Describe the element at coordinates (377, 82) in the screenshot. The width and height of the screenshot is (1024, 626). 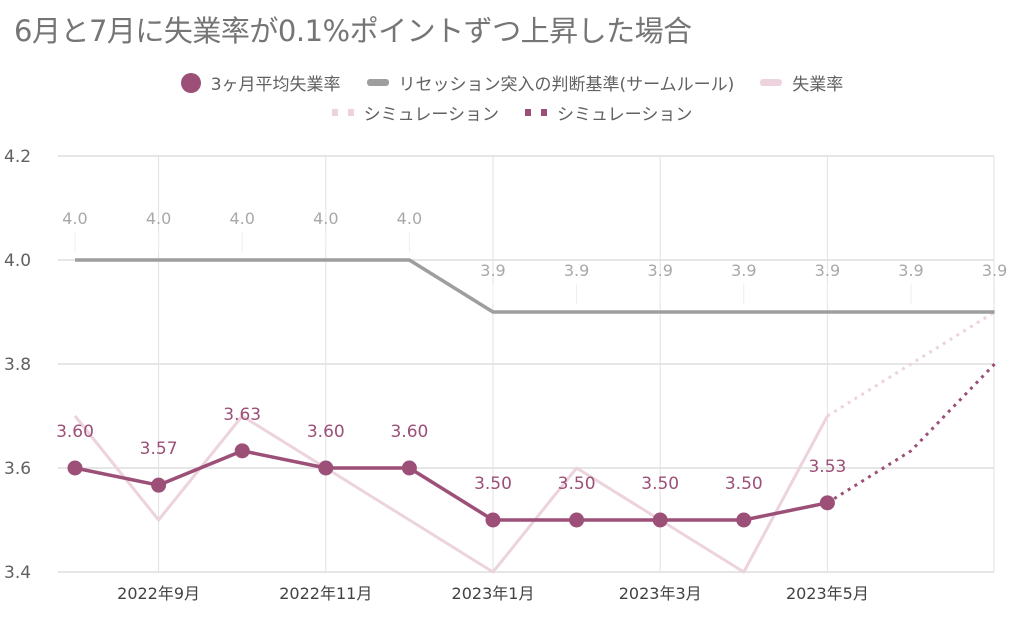
I see `legend-marker-sahm` at that location.